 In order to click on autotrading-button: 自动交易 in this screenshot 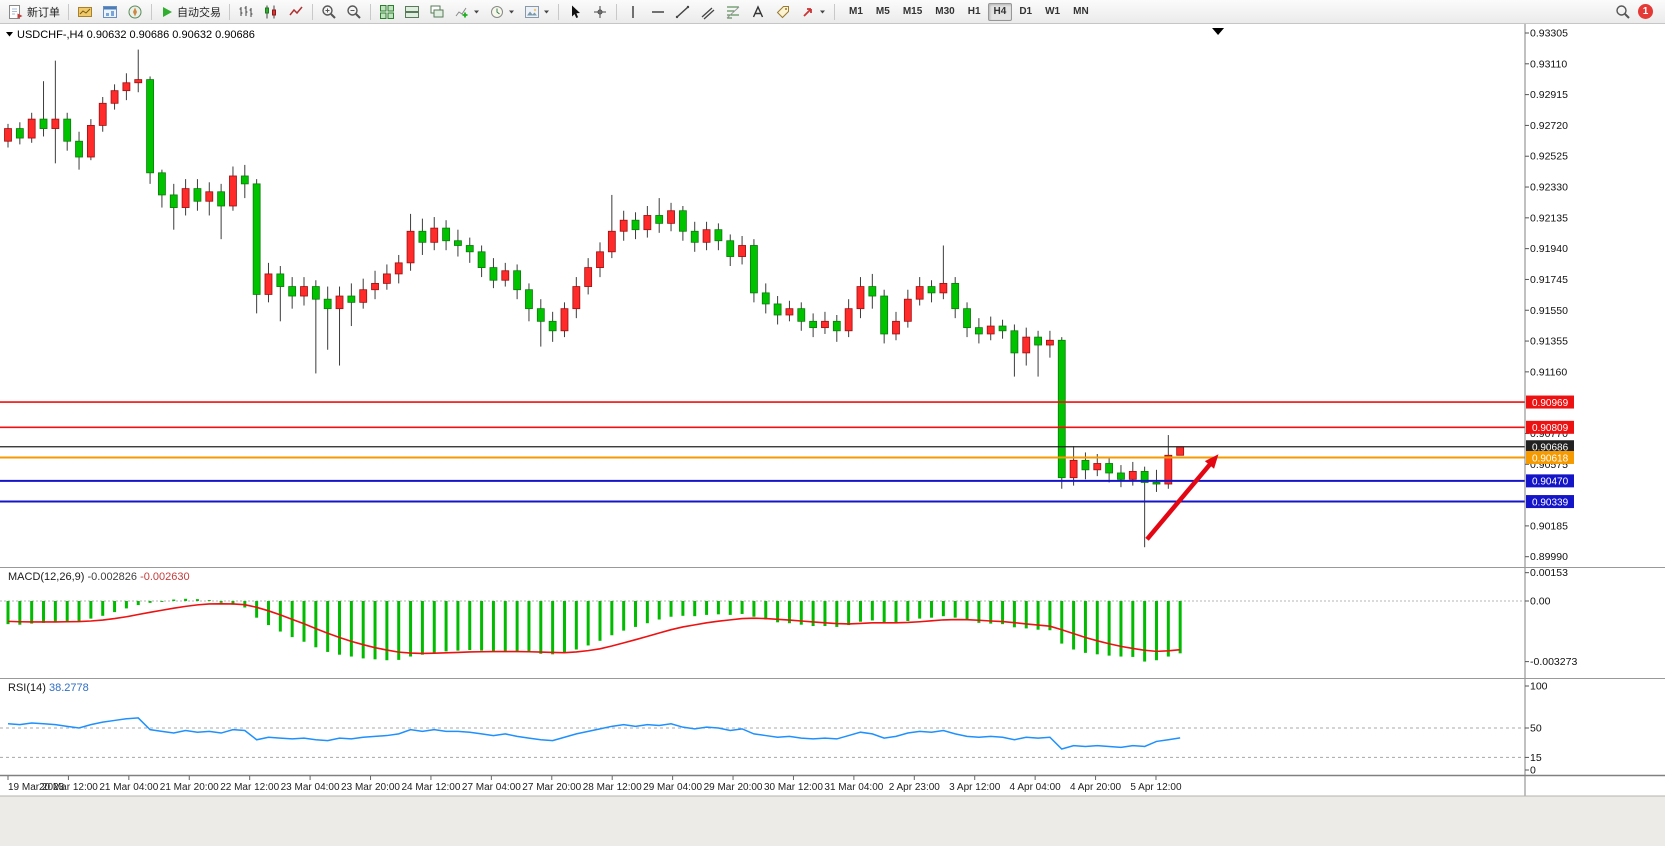, I will do `click(190, 12)`.